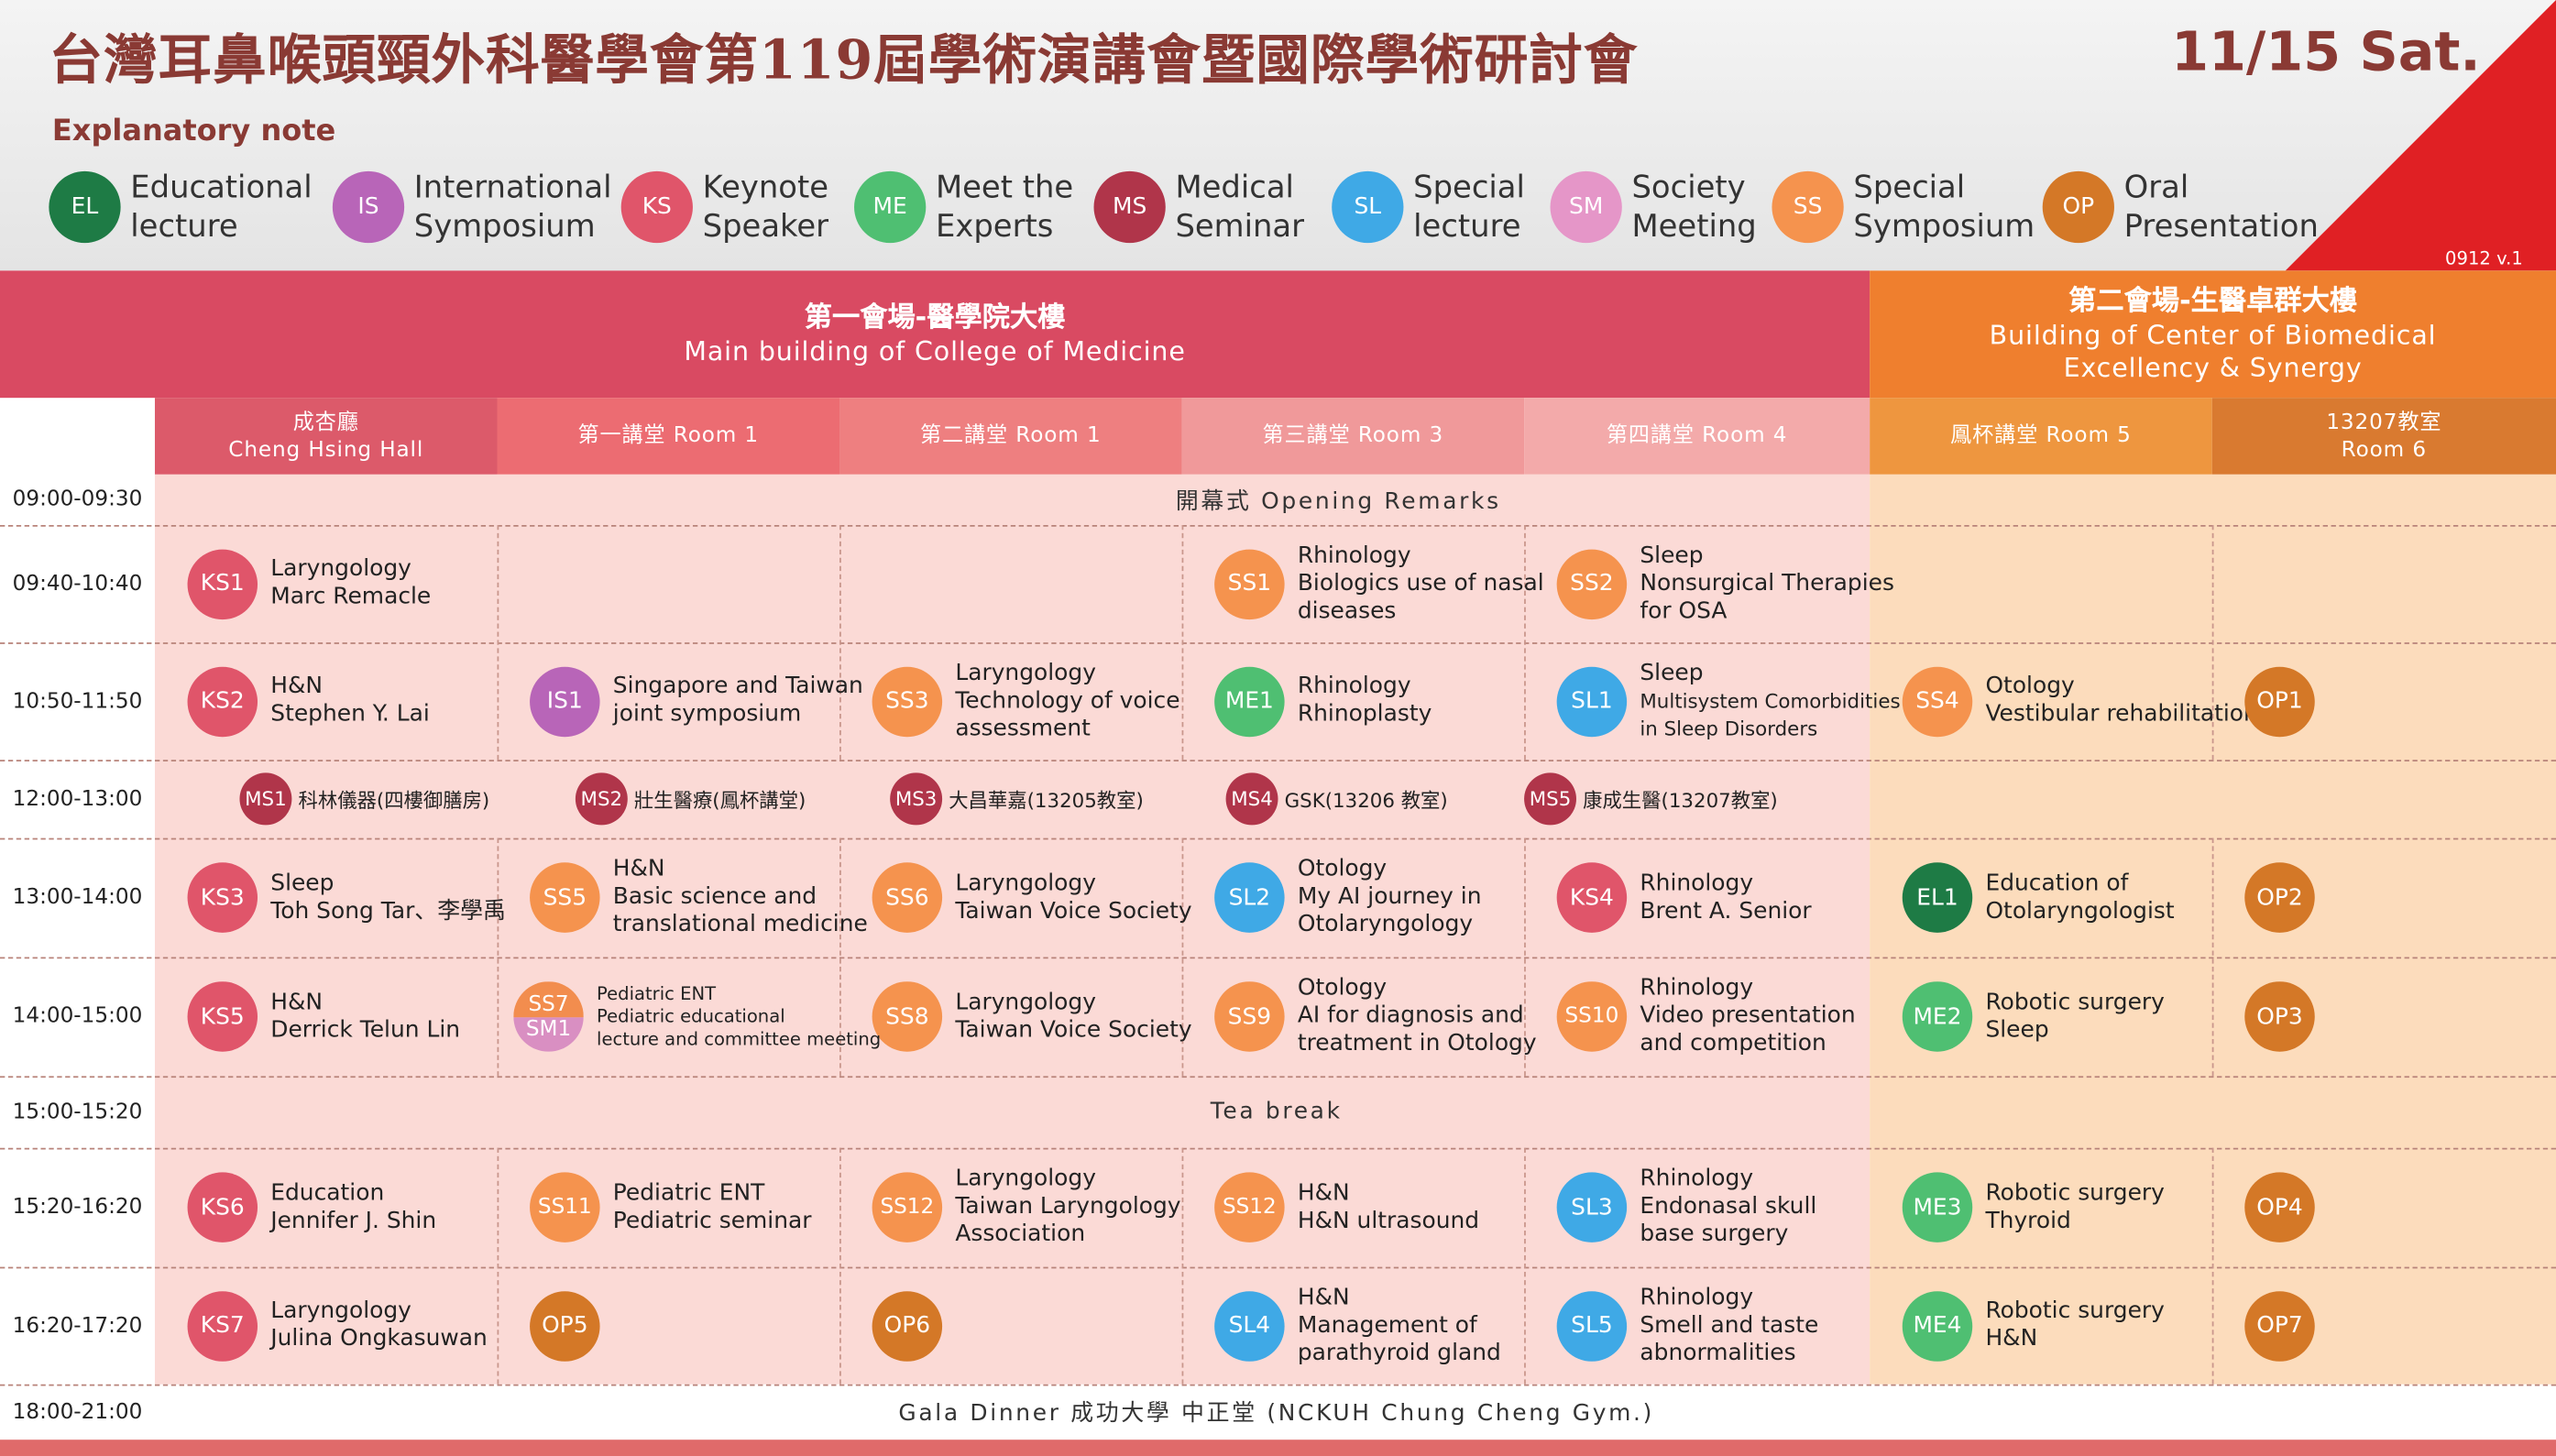  I want to click on seminar-ms2: MS2 壯生醫療(鳳杯講堂), so click(690, 799).